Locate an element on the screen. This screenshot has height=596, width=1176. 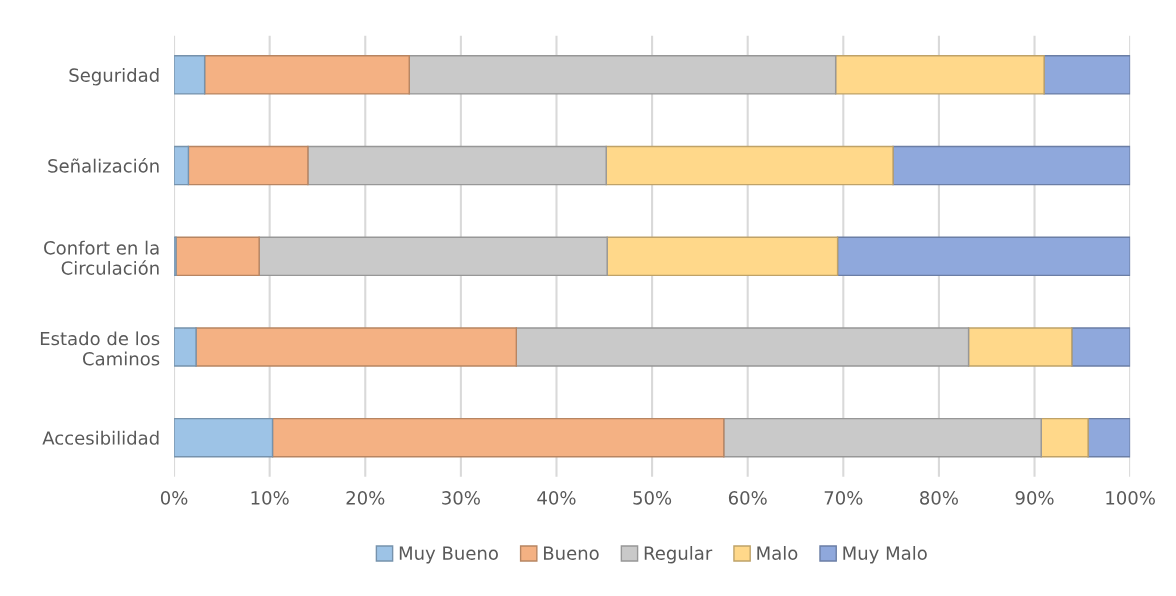
x-tick-label: 50% is located at coordinates (652, 498).